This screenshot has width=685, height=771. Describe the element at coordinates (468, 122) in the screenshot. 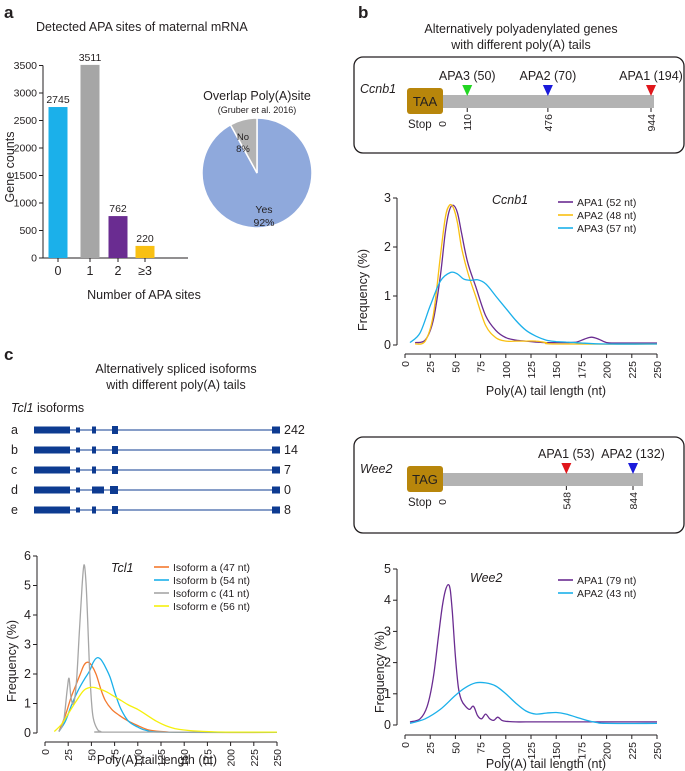

I see `ccnb1-site-pos: 110` at that location.